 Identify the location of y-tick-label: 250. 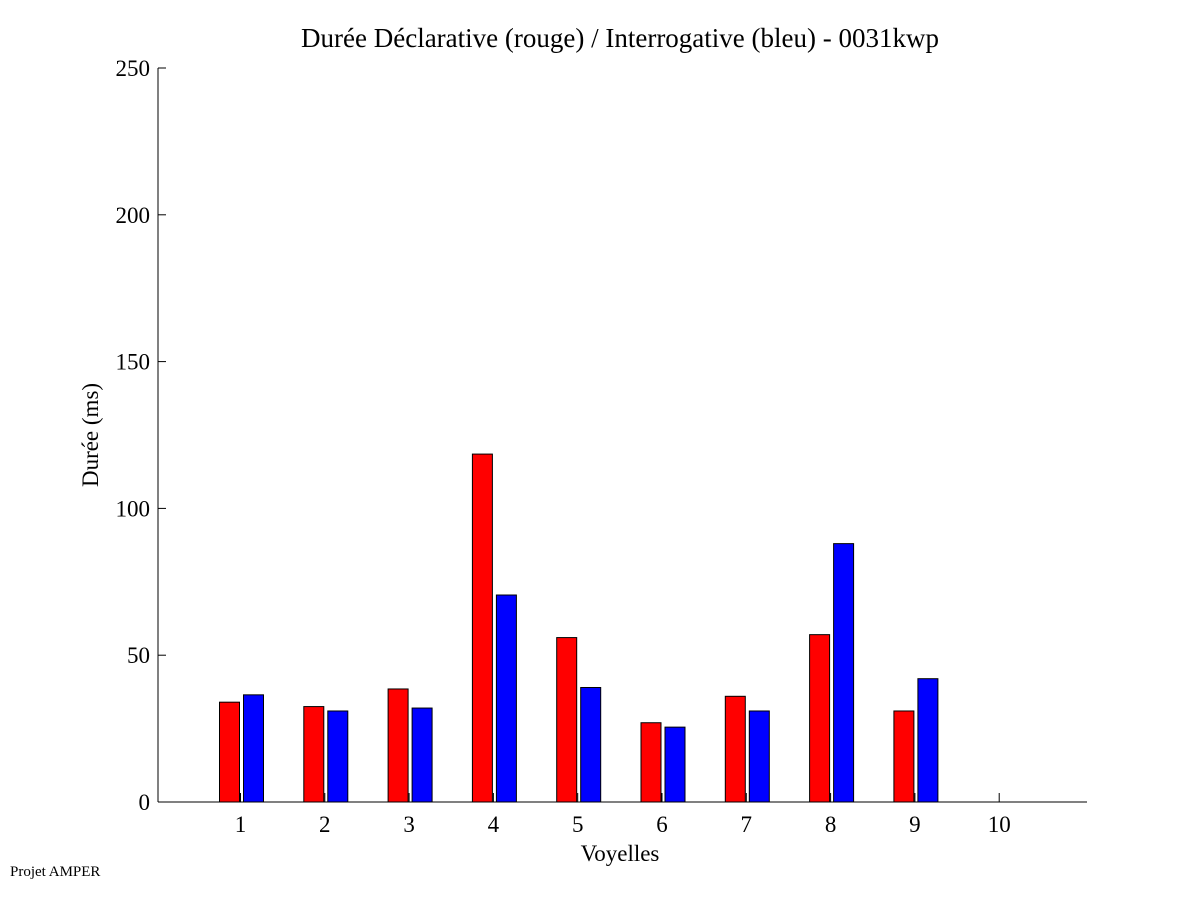
(133, 68).